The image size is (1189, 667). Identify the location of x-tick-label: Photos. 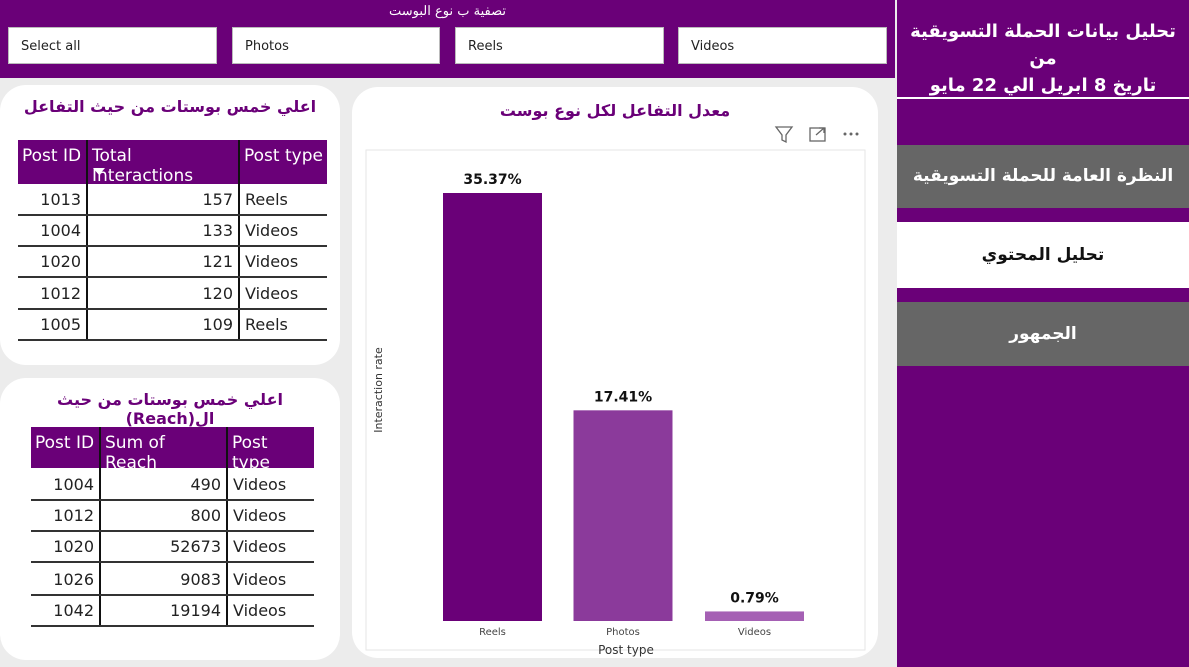
(623, 632).